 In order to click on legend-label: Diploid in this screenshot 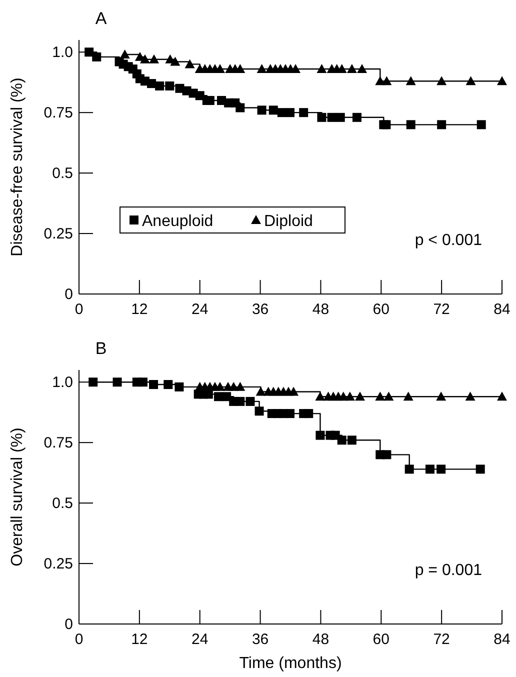, I will do `click(288, 221)`.